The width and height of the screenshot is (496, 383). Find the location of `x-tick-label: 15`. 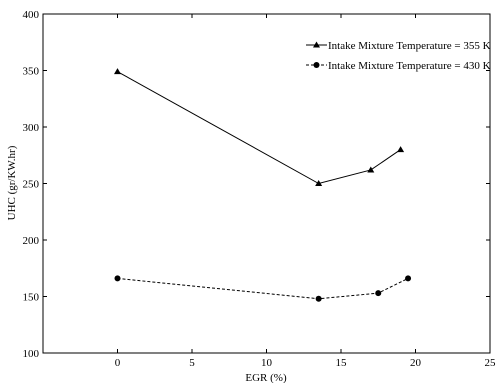

x-tick-label: 15 is located at coordinates (342, 363).